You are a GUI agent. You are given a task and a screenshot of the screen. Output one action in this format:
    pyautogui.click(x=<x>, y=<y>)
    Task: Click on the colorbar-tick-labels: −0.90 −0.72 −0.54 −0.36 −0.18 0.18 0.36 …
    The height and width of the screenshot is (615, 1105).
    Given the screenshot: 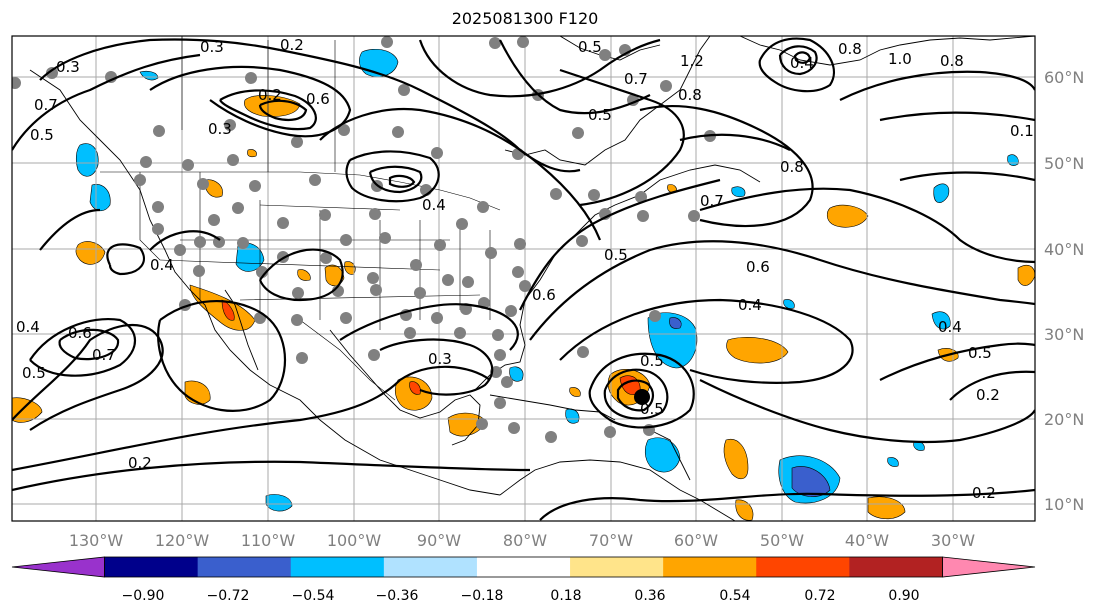 What is the action you would take?
    pyautogui.click(x=521, y=596)
    